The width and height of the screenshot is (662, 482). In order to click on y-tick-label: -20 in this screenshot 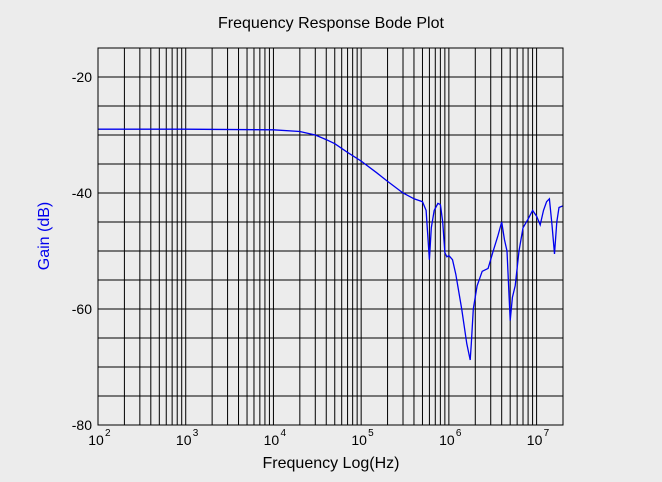, I will do `click(82, 77)`.